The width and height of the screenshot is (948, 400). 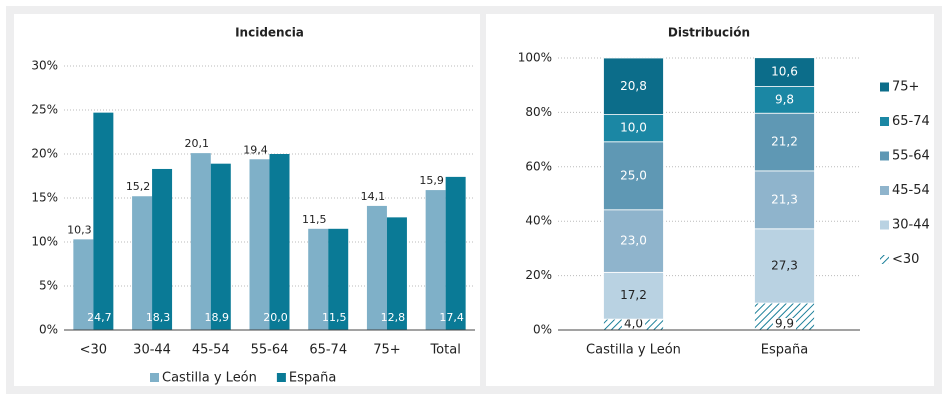 I want to click on data-label: 10,3, so click(x=79, y=229).